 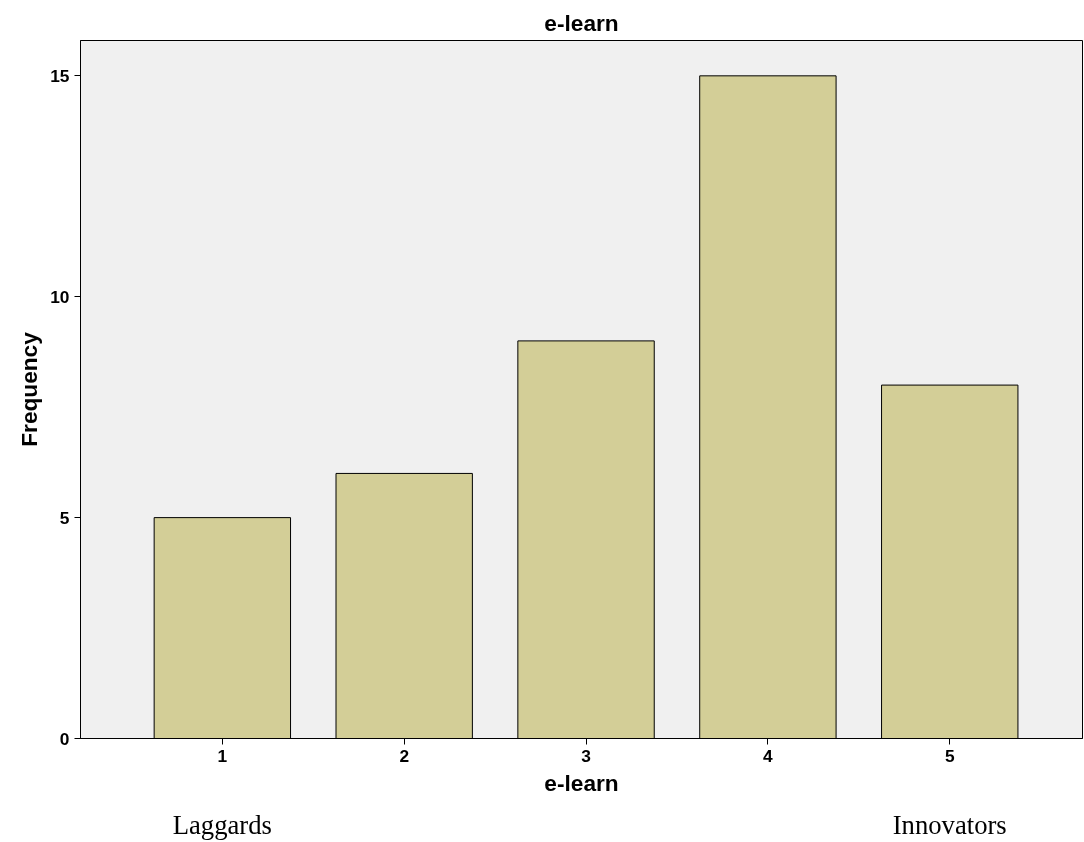 What do you see at coordinates (768, 755) in the screenshot?
I see `x-tick-label: 4` at bounding box center [768, 755].